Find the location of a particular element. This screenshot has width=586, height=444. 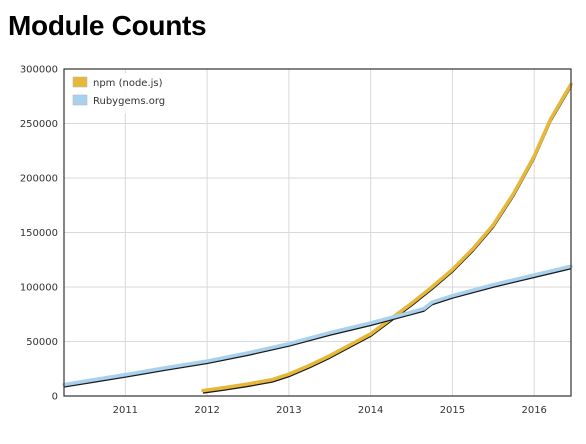

x-tick-label: 2015 is located at coordinates (452, 410).